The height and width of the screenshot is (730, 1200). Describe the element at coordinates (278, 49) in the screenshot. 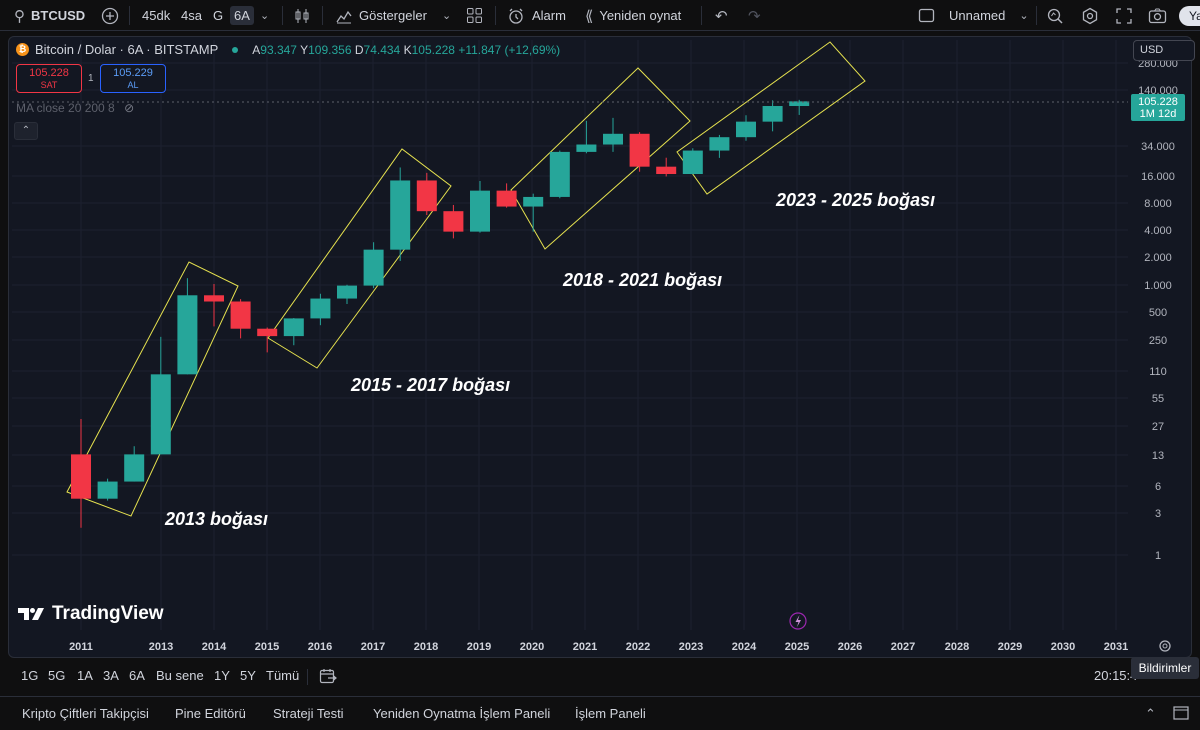

I see `open-value: 93.347` at that location.